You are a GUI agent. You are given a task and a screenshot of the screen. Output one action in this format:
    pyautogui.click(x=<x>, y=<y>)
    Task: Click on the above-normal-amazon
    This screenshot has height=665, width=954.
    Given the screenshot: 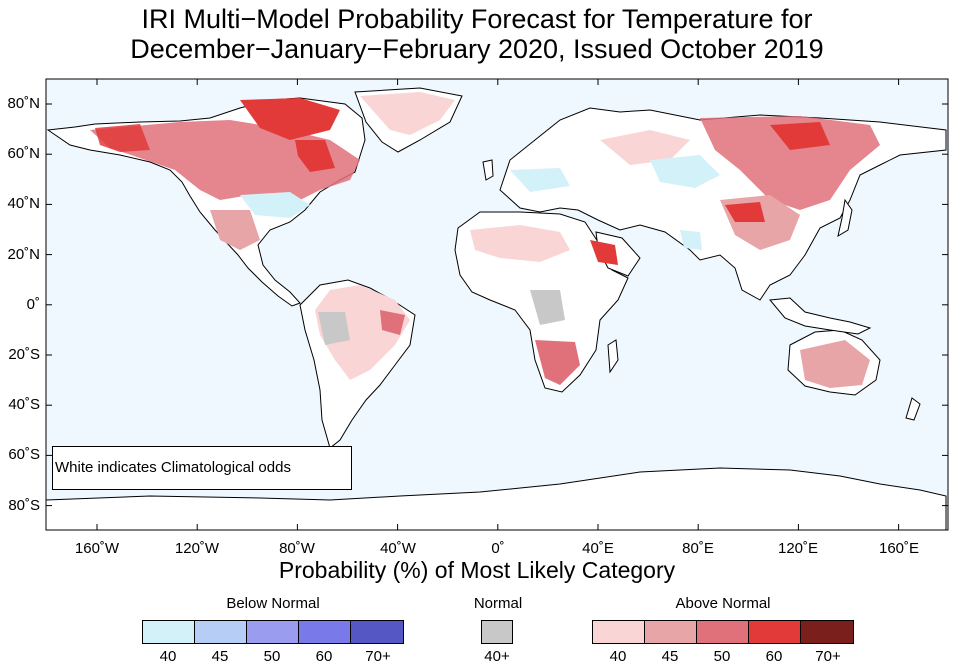 What is the action you would take?
    pyautogui.click(x=392, y=322)
    